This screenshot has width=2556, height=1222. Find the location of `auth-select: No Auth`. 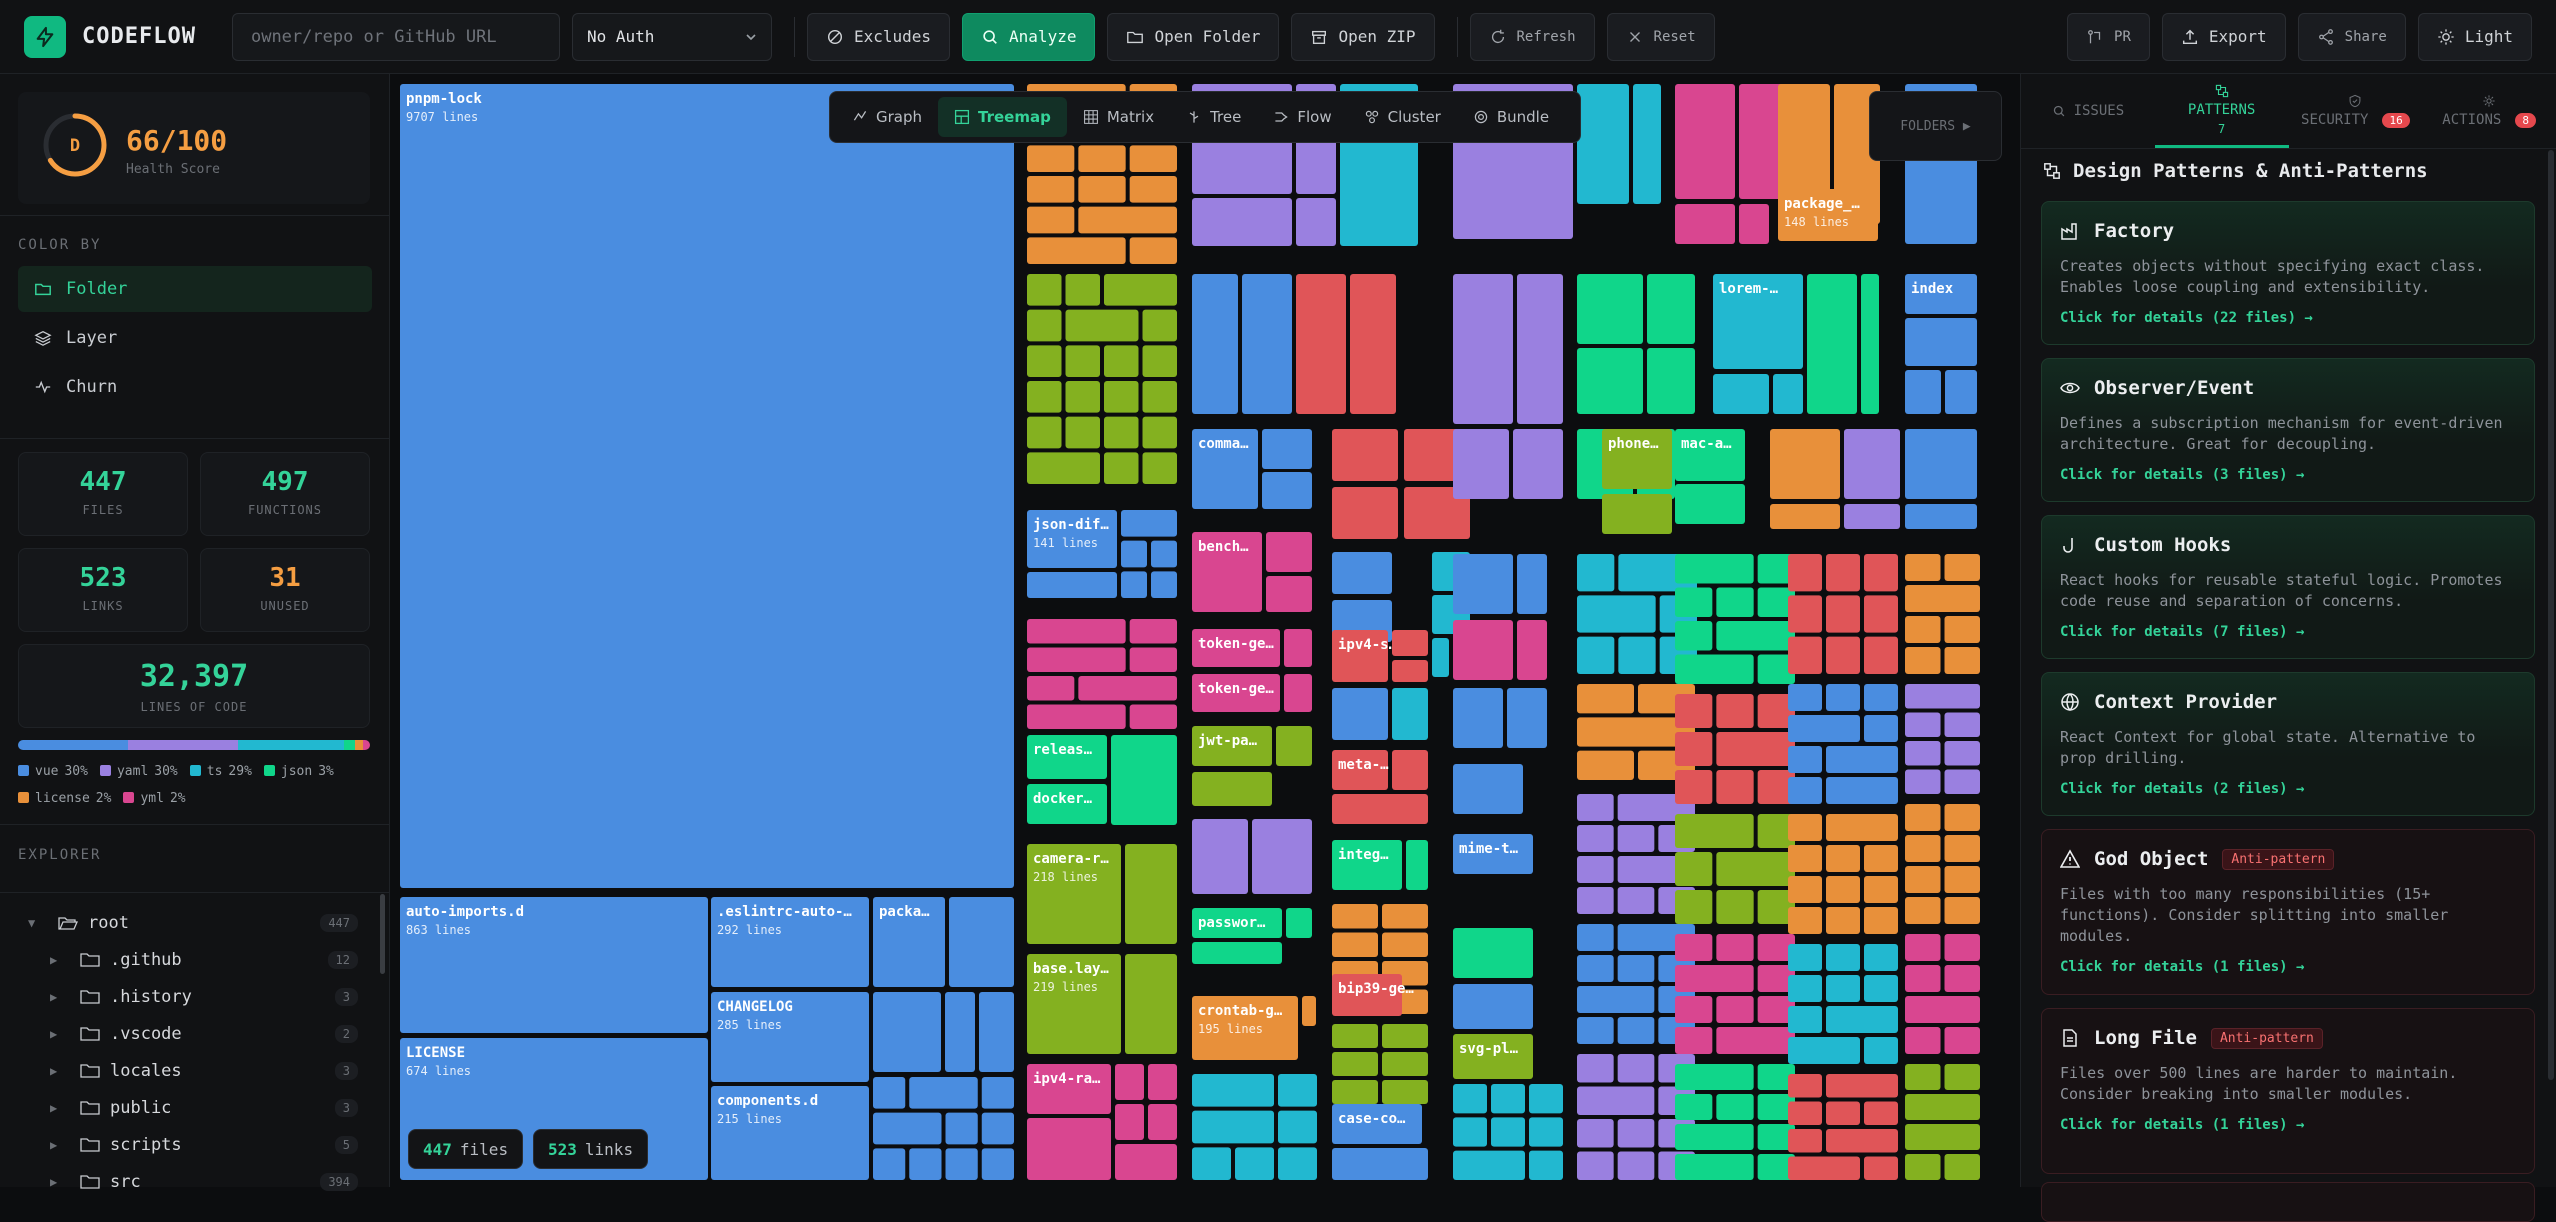

auth-select: No Auth is located at coordinates (671, 36).